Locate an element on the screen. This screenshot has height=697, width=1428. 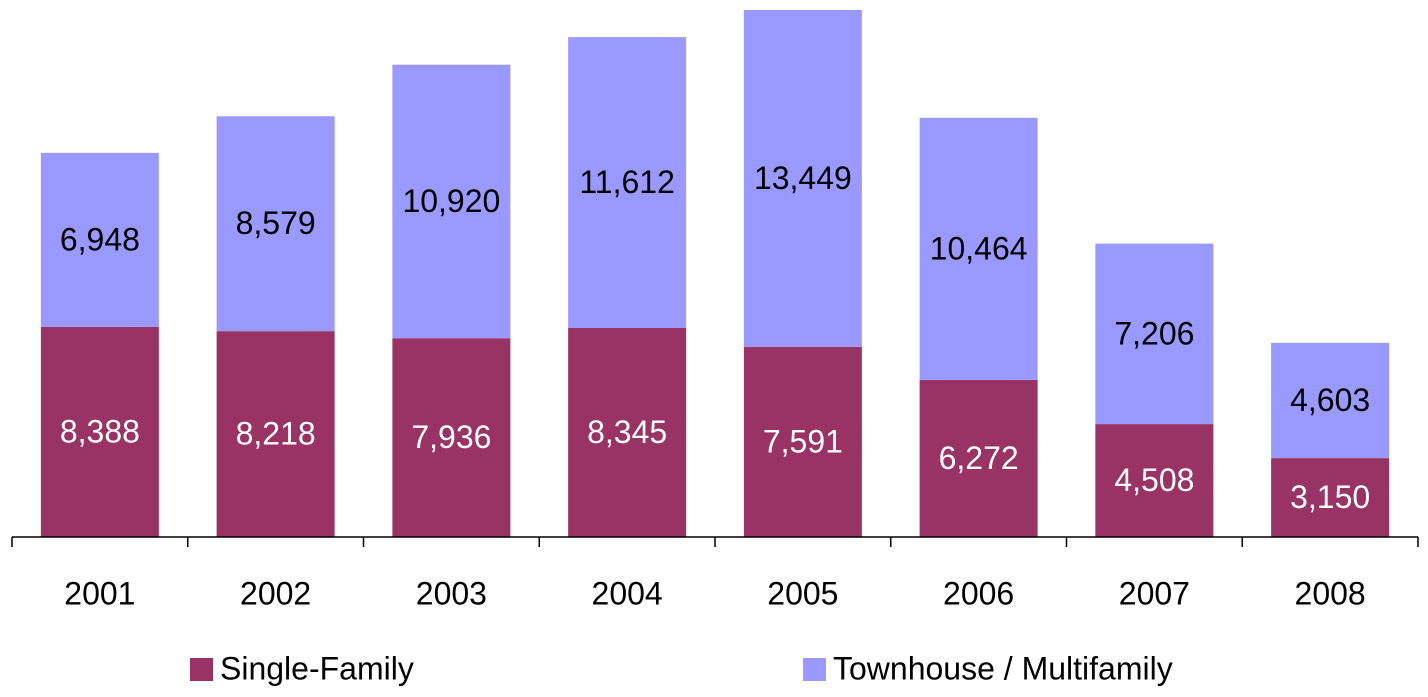
x-tick-label: 2004 is located at coordinates (627, 593).